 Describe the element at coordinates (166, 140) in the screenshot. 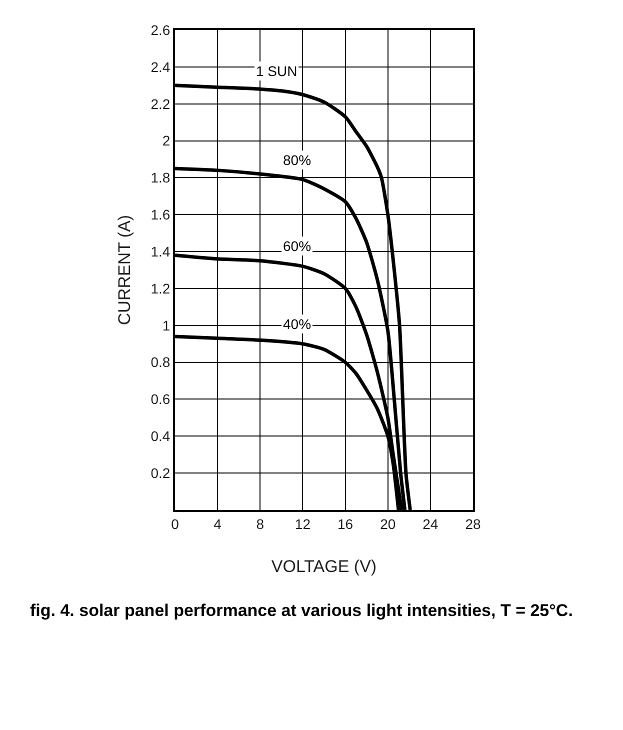

I see `y-tick-label: 2` at that location.